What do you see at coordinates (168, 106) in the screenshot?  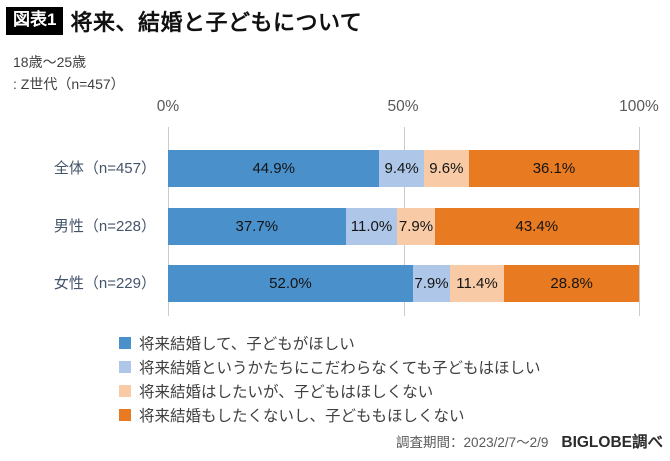 I see `x-axis-tick-0: 0%` at bounding box center [168, 106].